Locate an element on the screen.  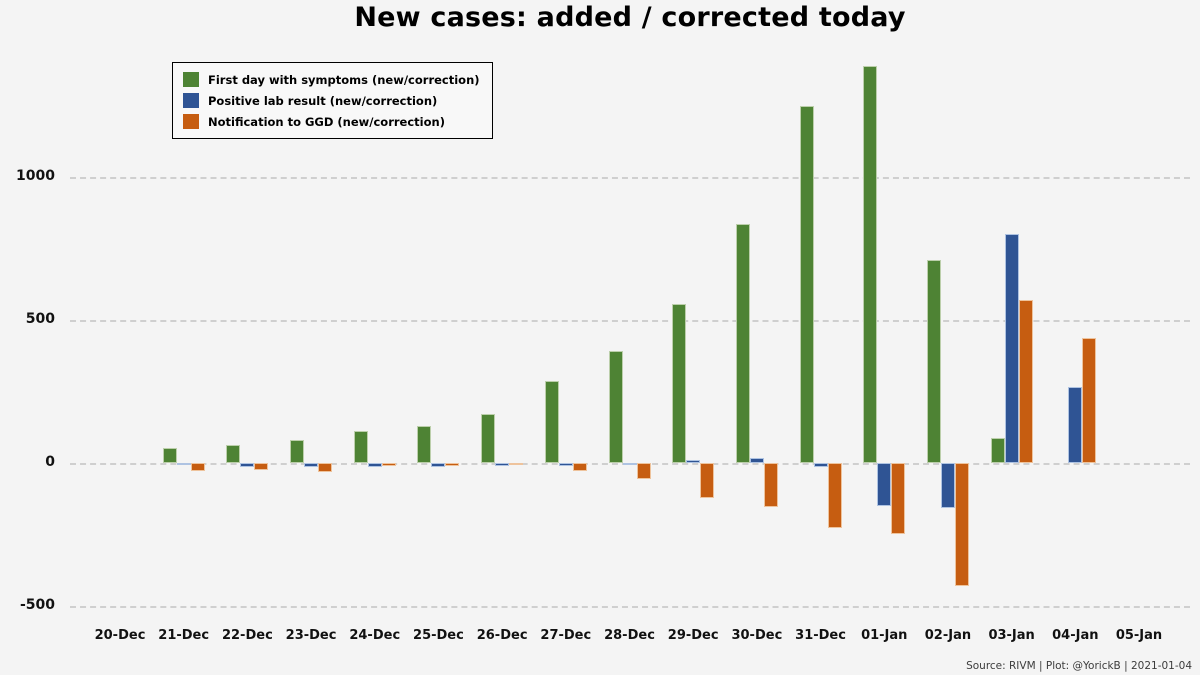
bar-notification-24-Dec is located at coordinates (388, 464).